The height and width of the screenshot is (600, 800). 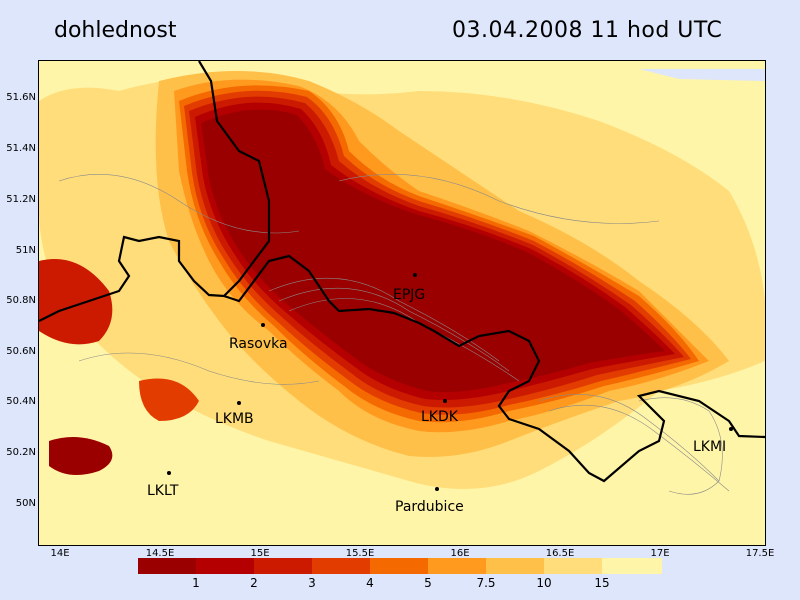 I want to click on legend-label: 10, so click(x=544, y=583).